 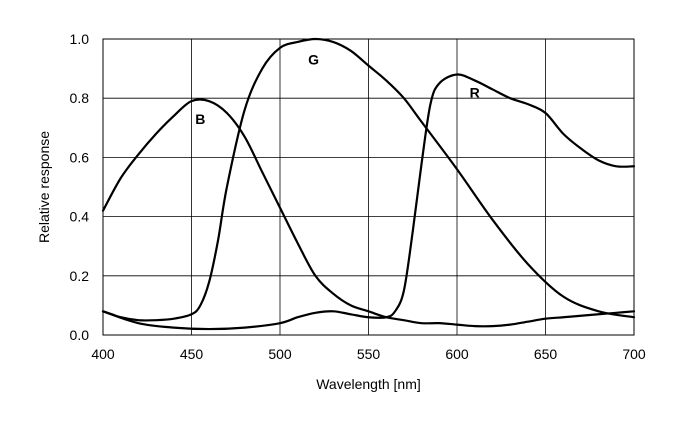 What do you see at coordinates (80, 187) in the screenshot?
I see `y-tick-labels: 0.0 0.2 0.4 0.6 0.8 1.0` at bounding box center [80, 187].